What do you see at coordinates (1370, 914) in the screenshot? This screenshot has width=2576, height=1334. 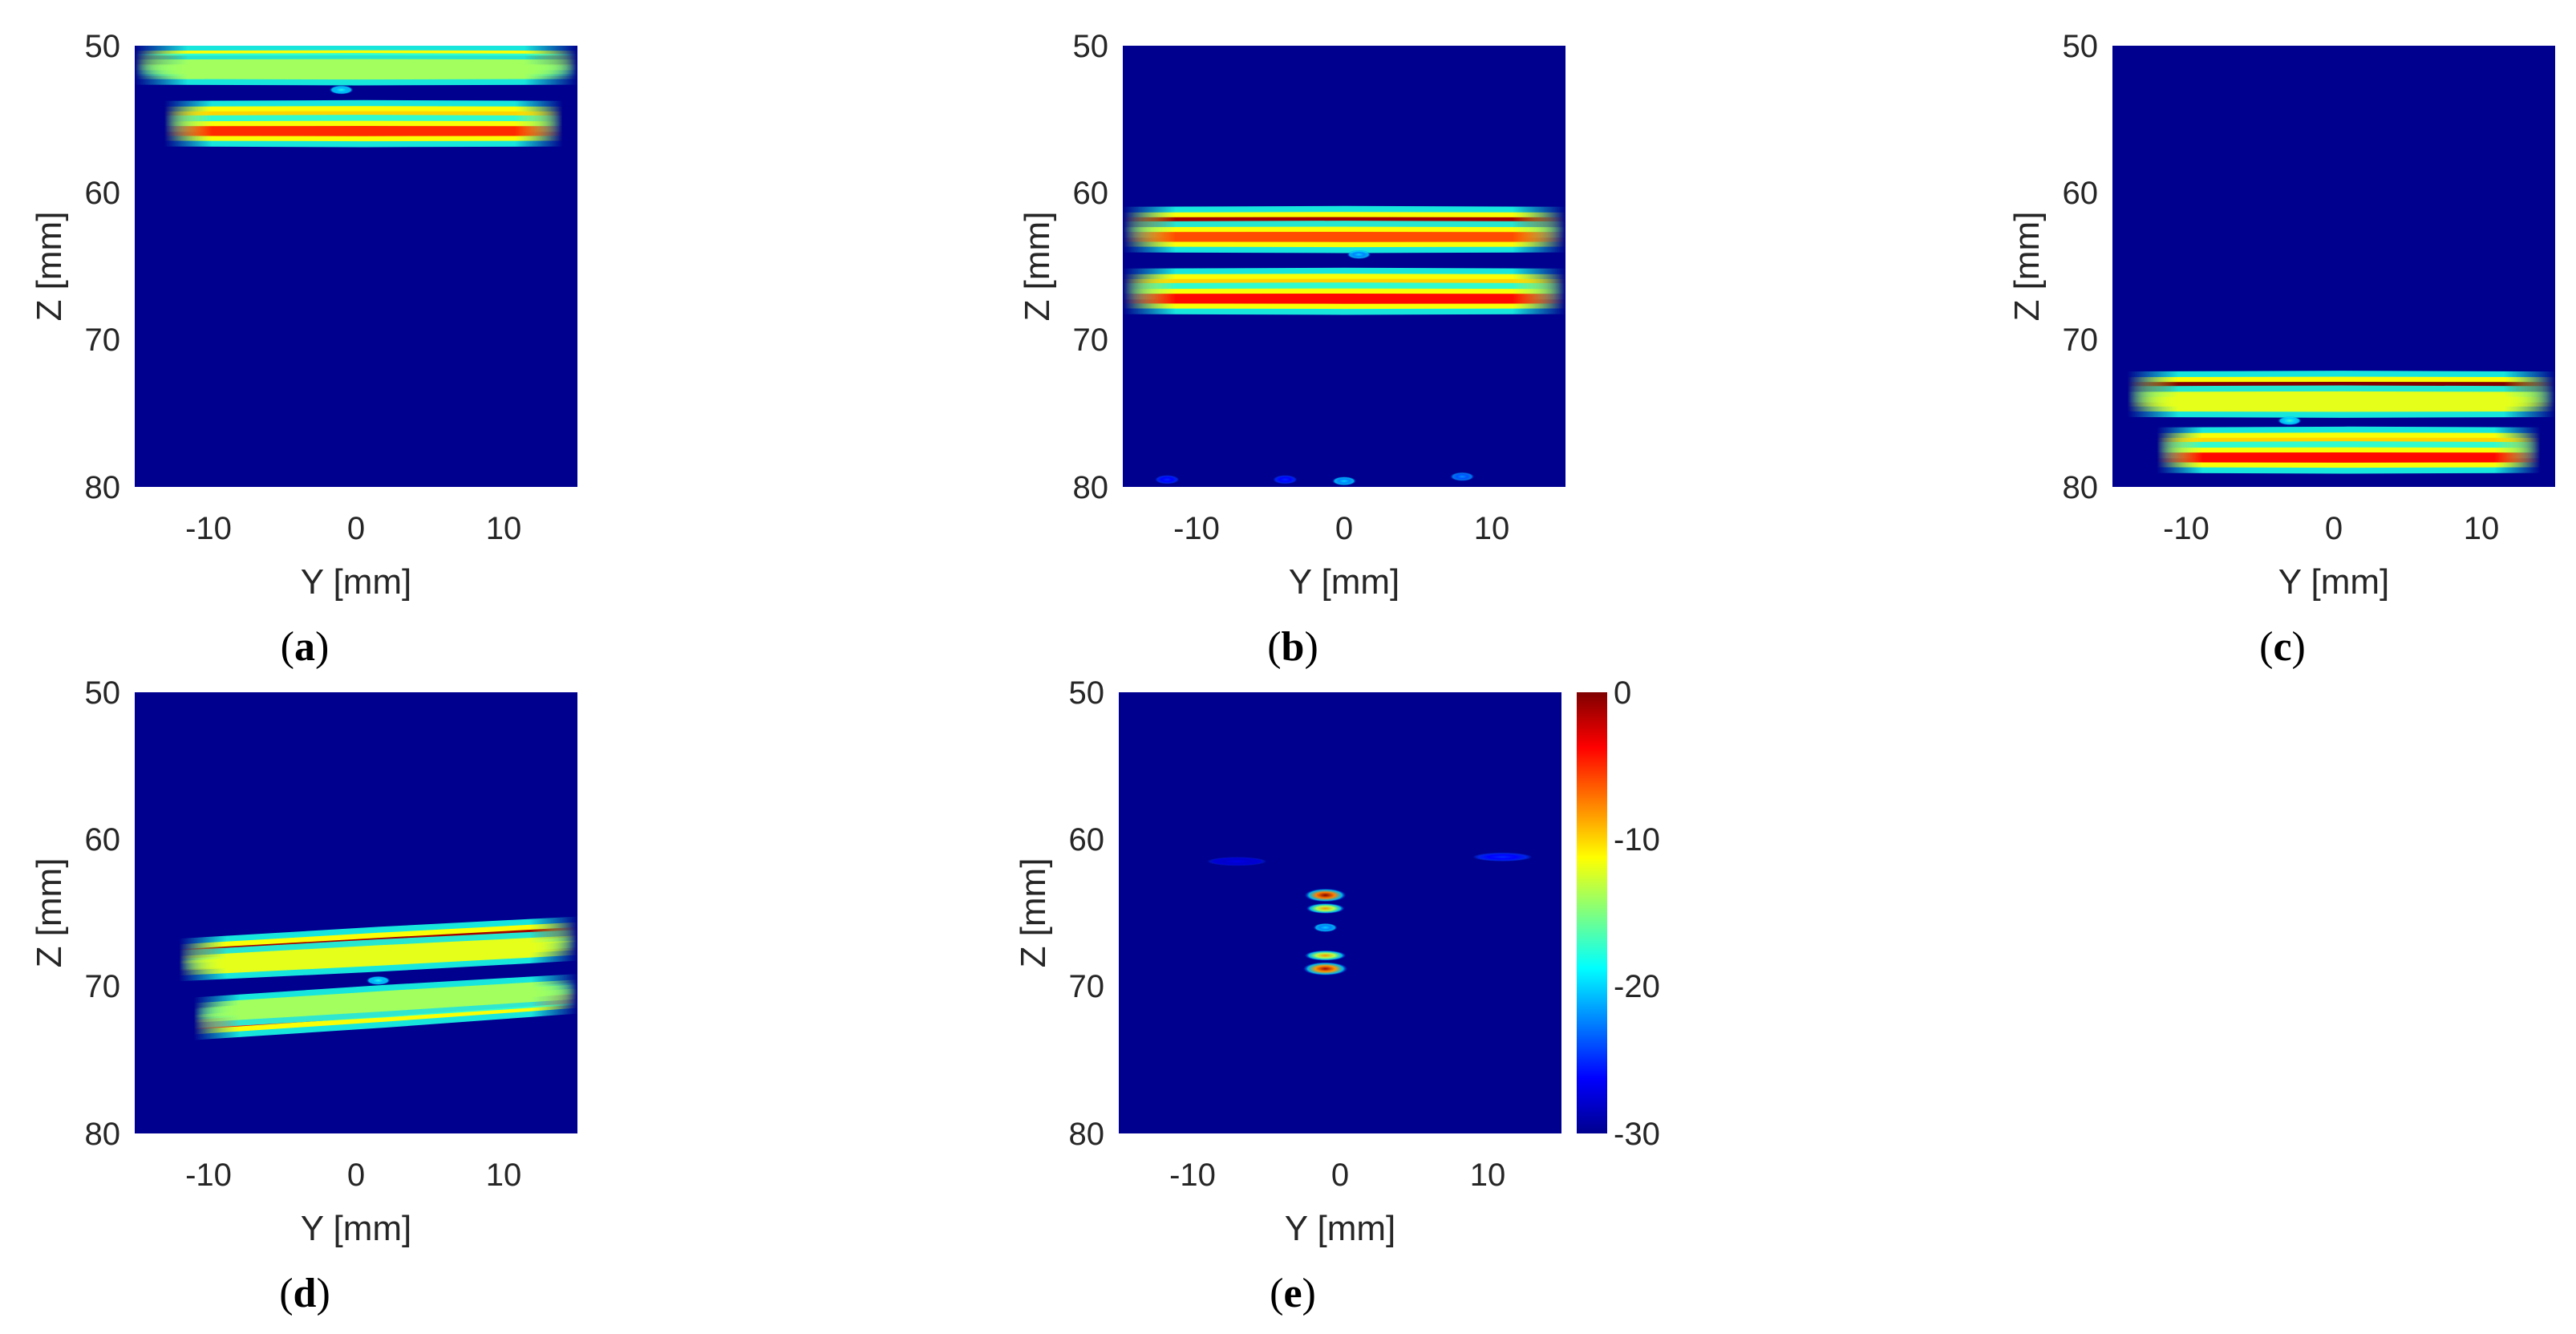 I see `features-e` at bounding box center [1370, 914].